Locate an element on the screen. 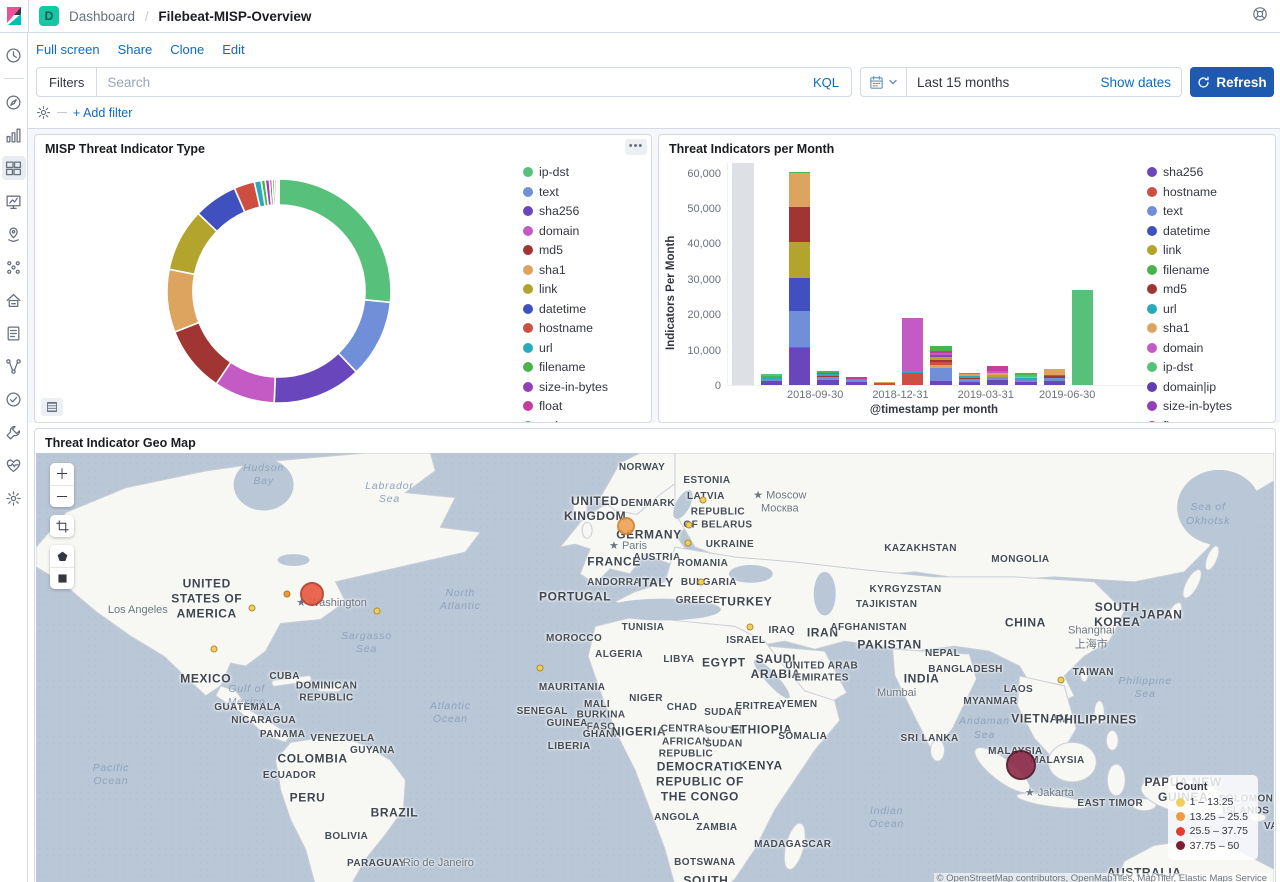 The height and width of the screenshot is (882, 1280). sidebar-item-logs is located at coordinates (14, 333).